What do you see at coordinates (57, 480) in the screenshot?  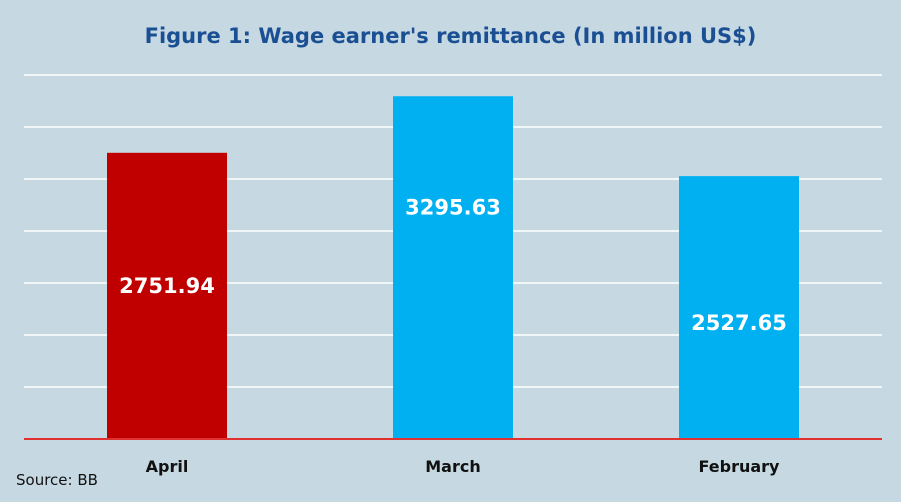 I see `source-note: Source: BB` at bounding box center [57, 480].